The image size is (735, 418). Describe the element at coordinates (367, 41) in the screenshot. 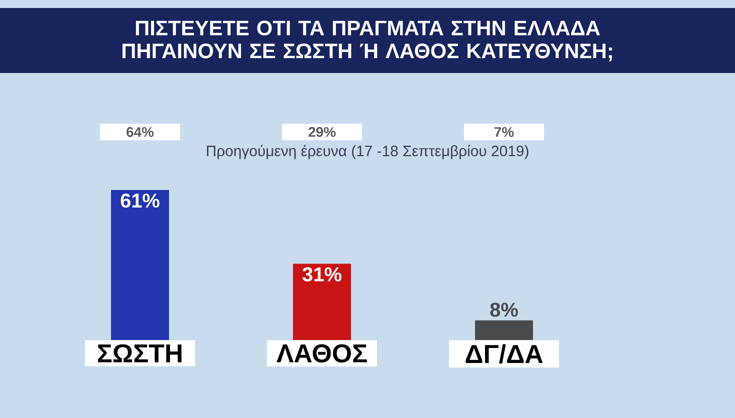

I see `chart-title: ΠΙΣΤΕΥΕΤΕ ΟΤΙ ΤΑ ΠΡΑΓΜΑΤΑ ΣΤΗΝ ΕΛΛΑΔΑ ΠΗΓΑΙΝΟΥΝ ΣΕ ΣΩΣΤΗ Ή ΛΑΘΟΣ ΚΑΤΕΥΘΥΝΣΗ;` at that location.